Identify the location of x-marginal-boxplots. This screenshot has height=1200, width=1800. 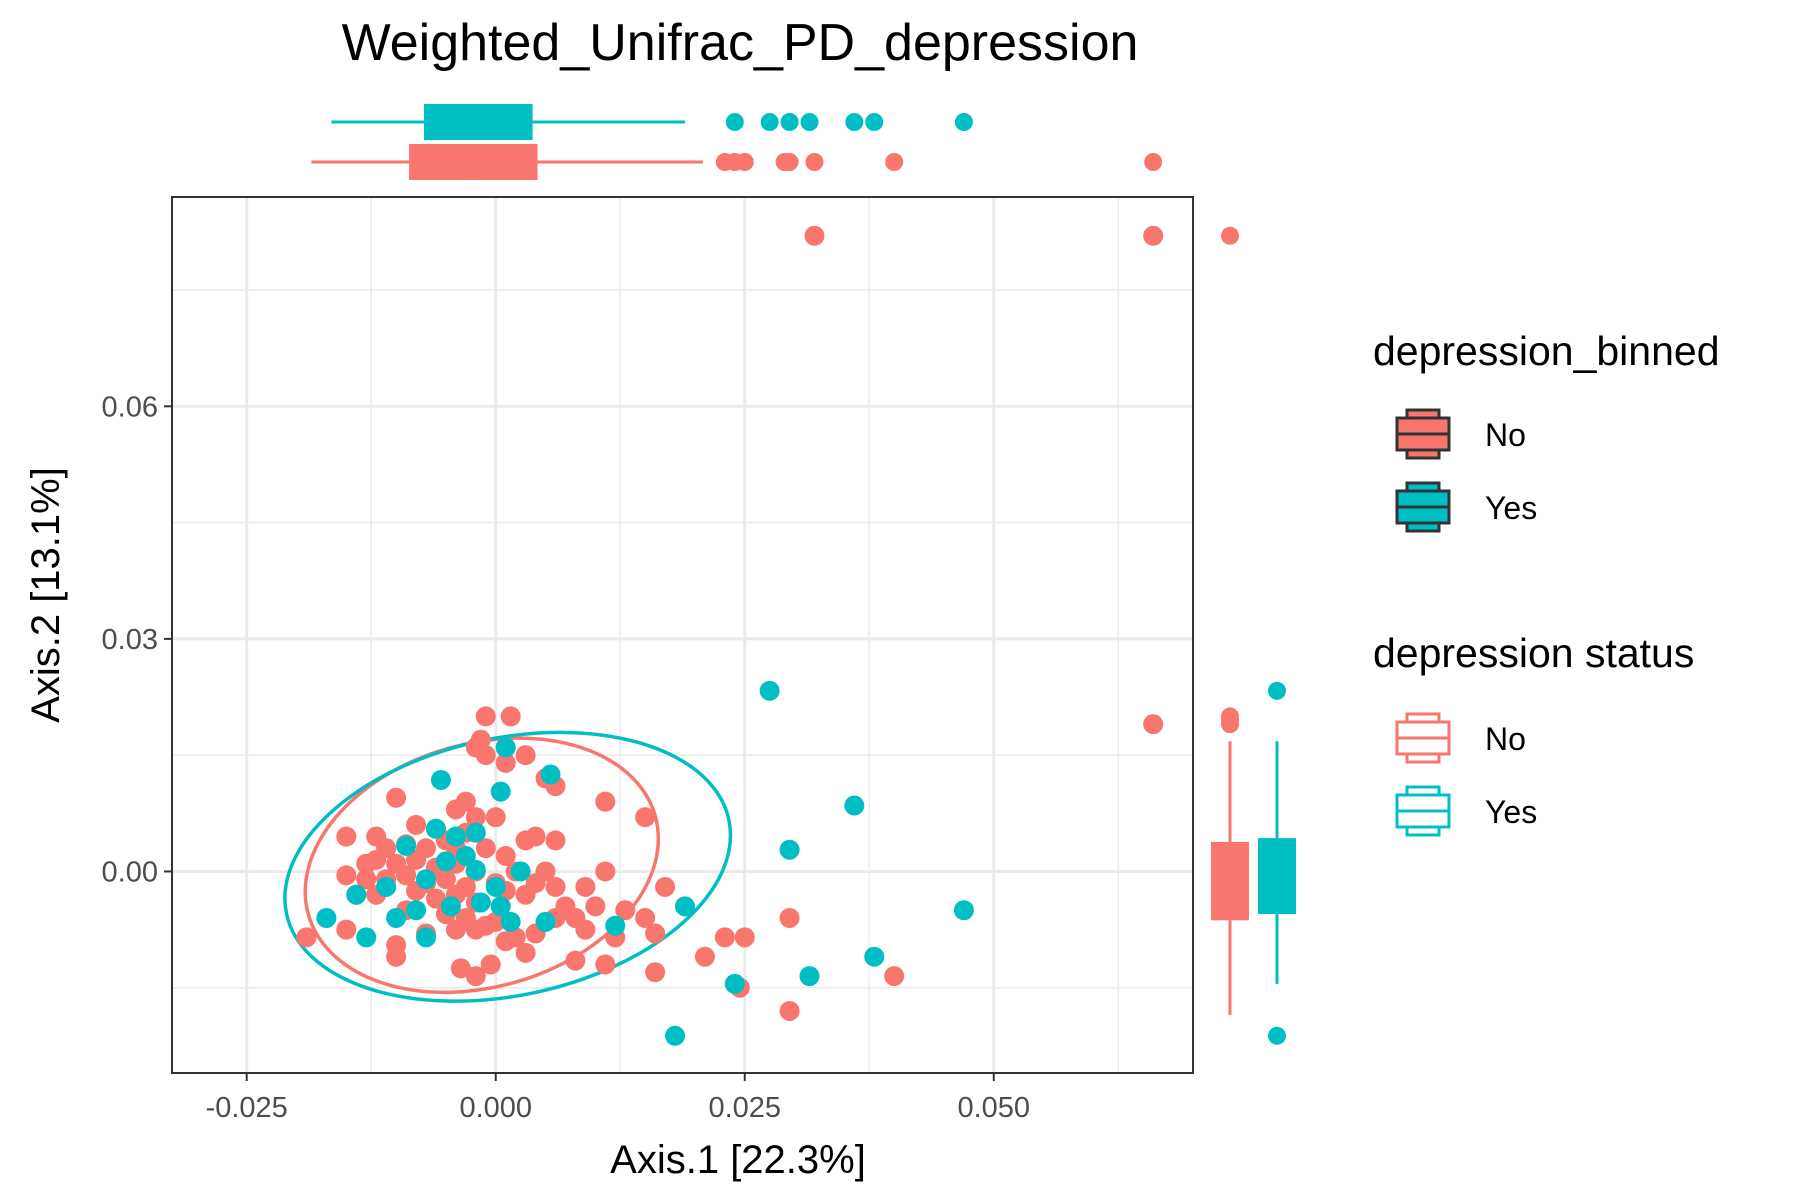
(737, 142).